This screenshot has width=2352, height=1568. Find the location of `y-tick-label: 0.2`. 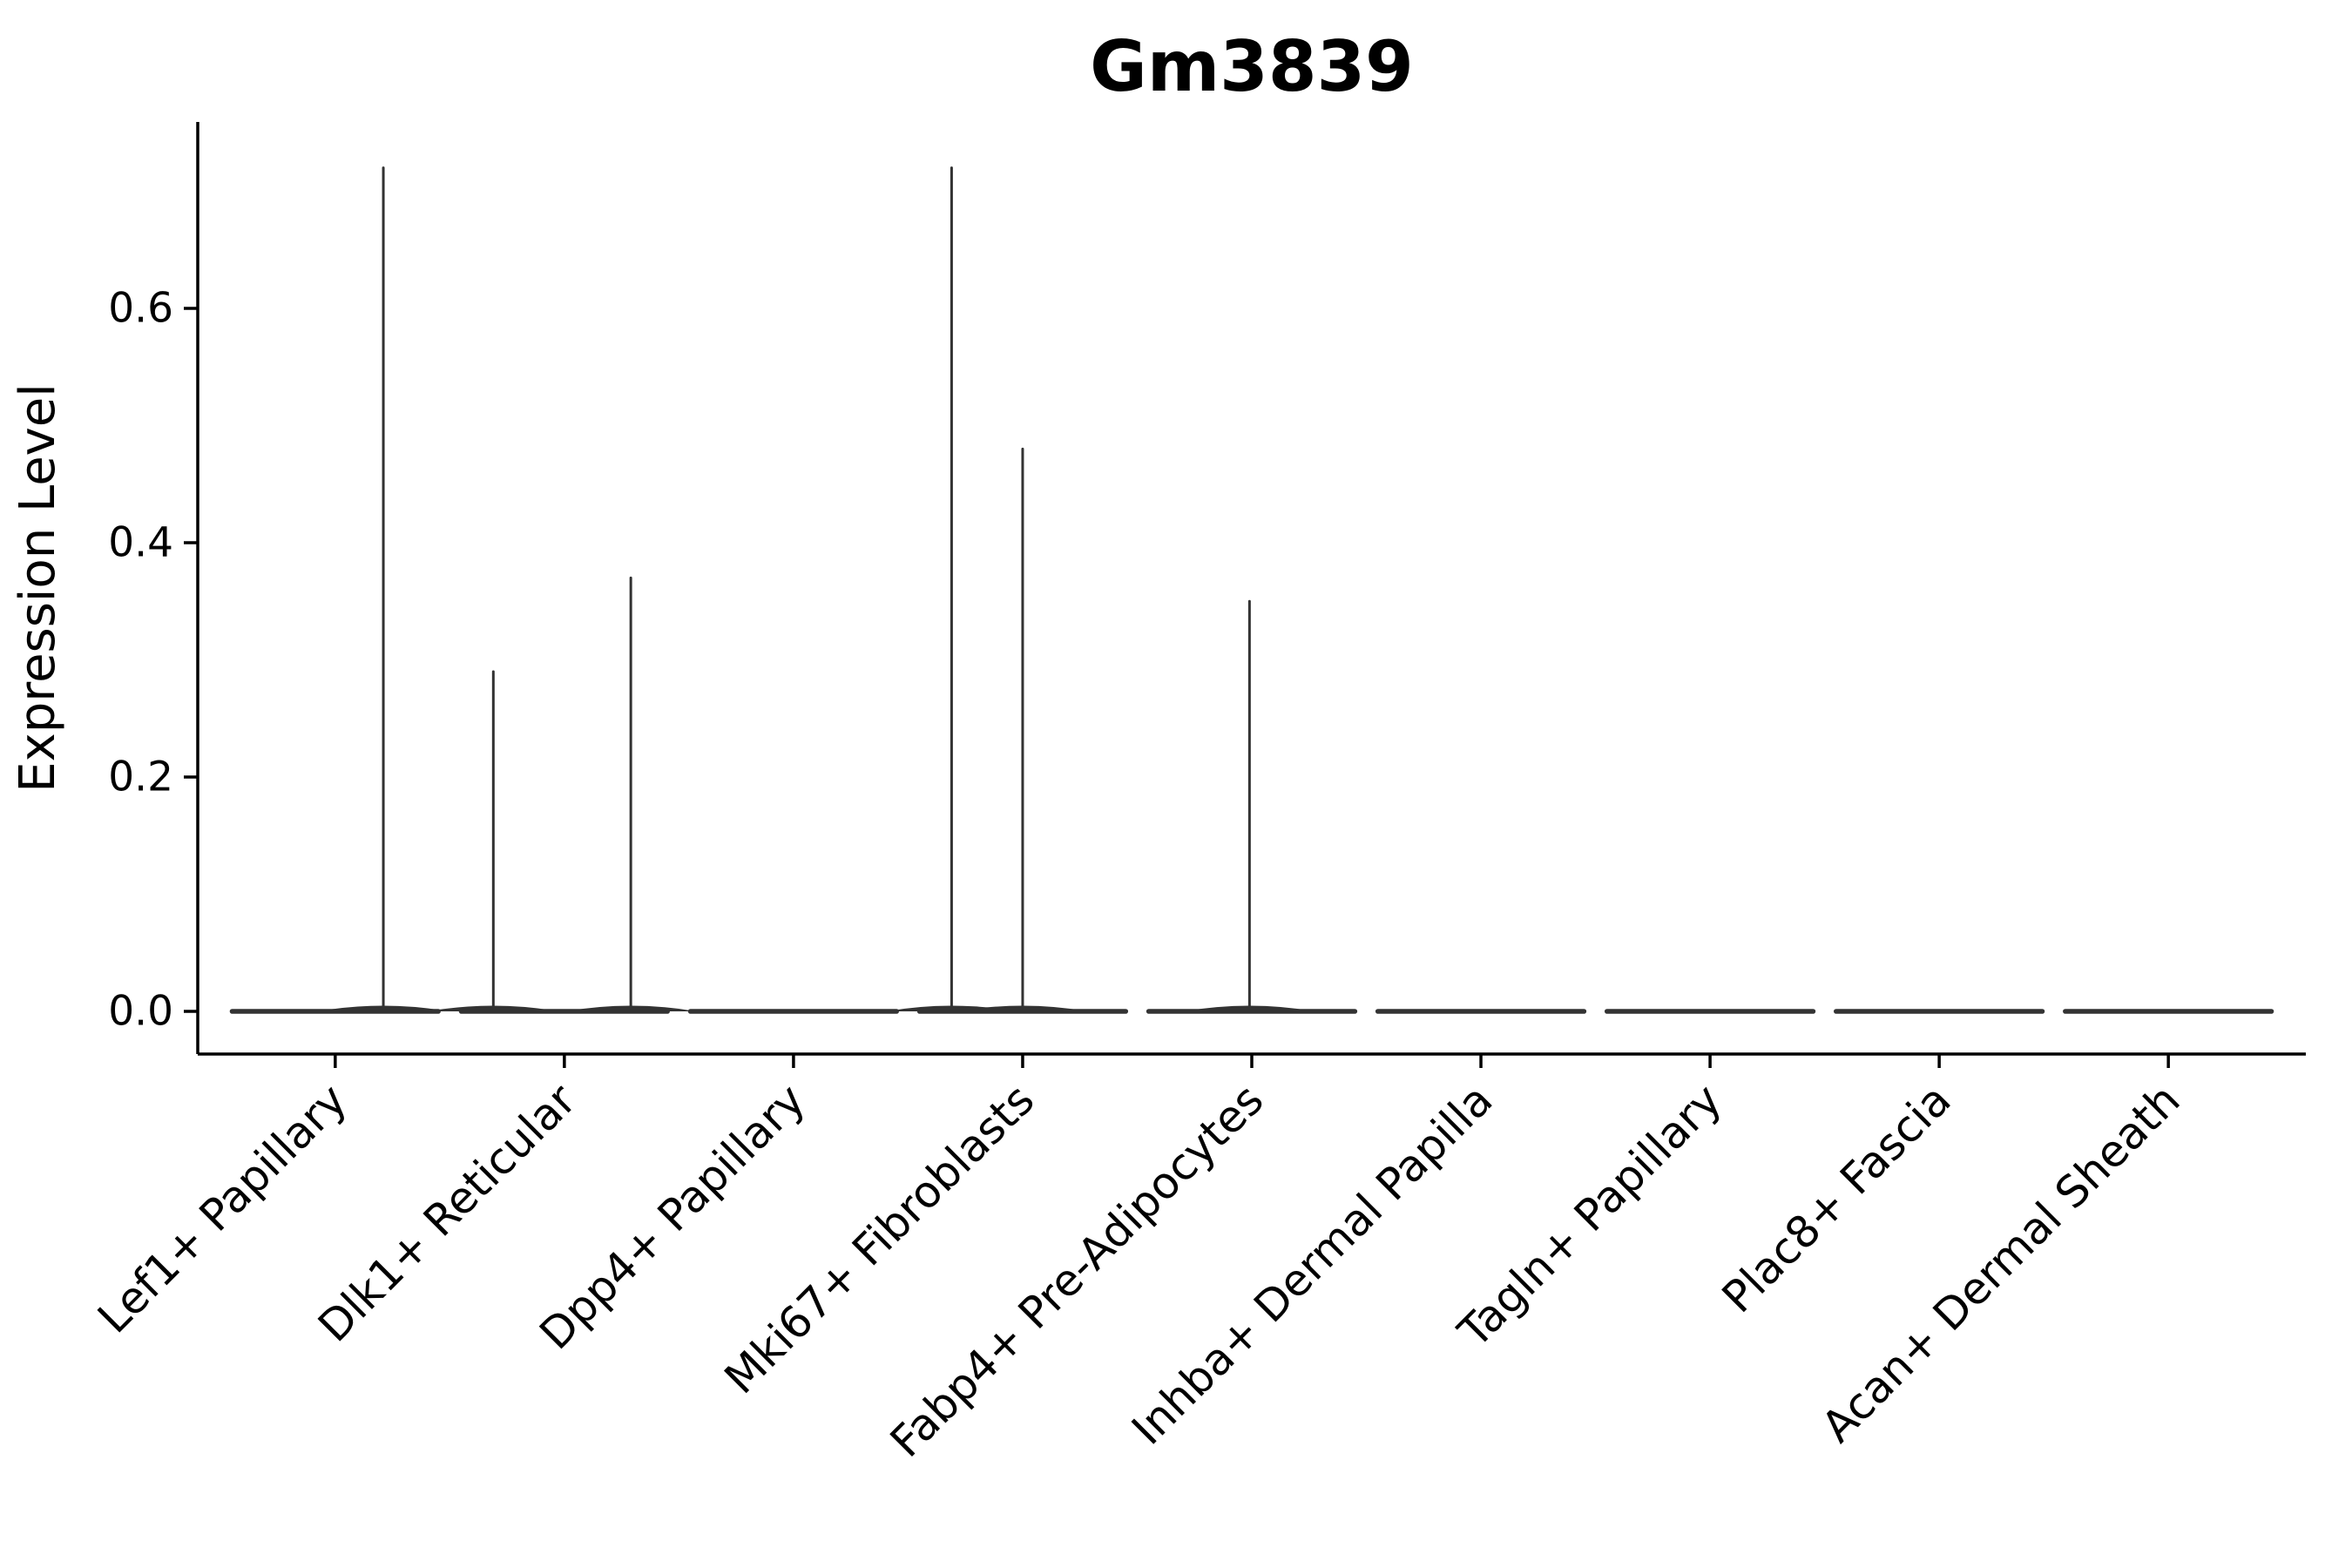

y-tick-label: 0.2 is located at coordinates (140, 777).